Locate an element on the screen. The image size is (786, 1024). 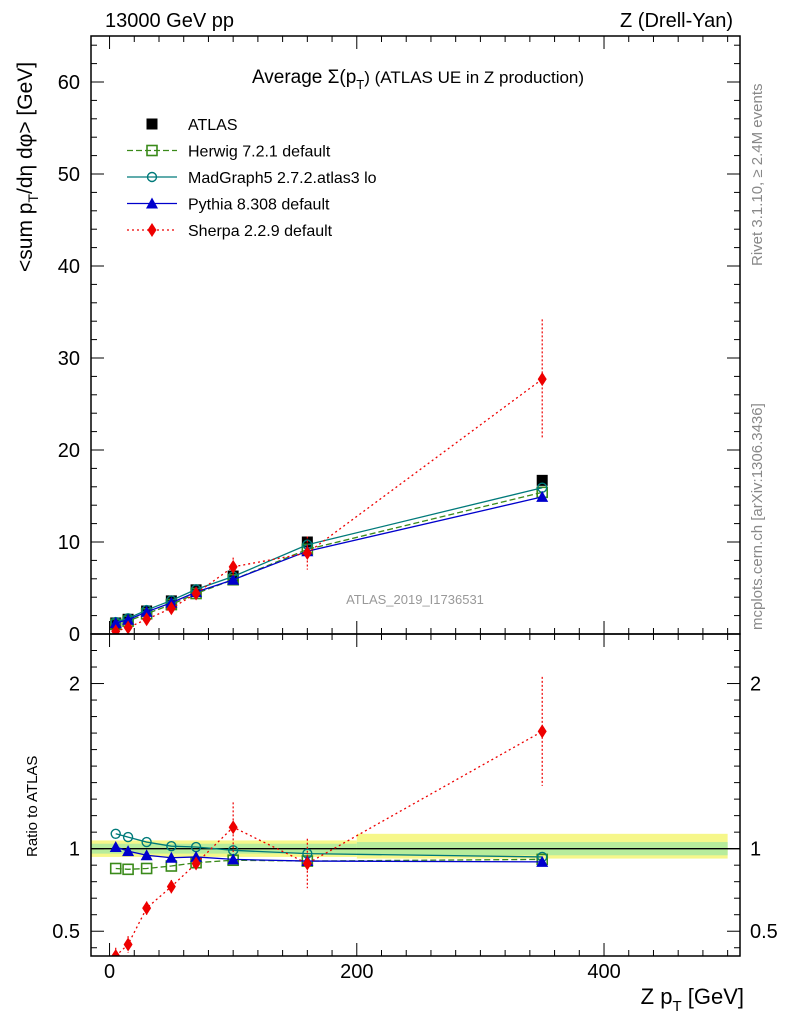
y-tick-label: 1 is located at coordinates (74, 850).